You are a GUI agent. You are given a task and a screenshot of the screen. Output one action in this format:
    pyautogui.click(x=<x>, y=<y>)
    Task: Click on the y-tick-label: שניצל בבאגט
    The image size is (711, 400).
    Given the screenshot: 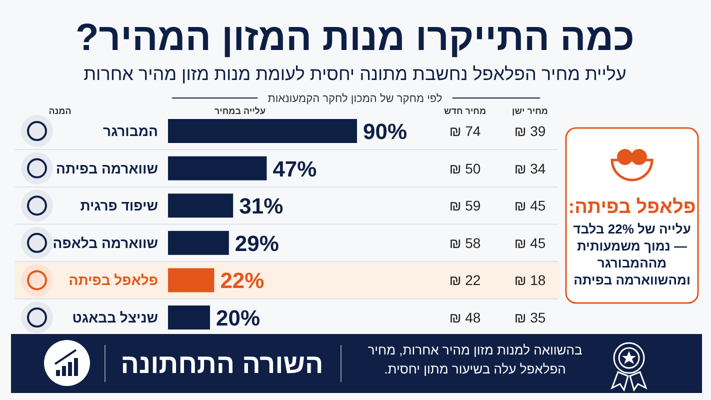 What is the action you would take?
    pyautogui.click(x=115, y=318)
    